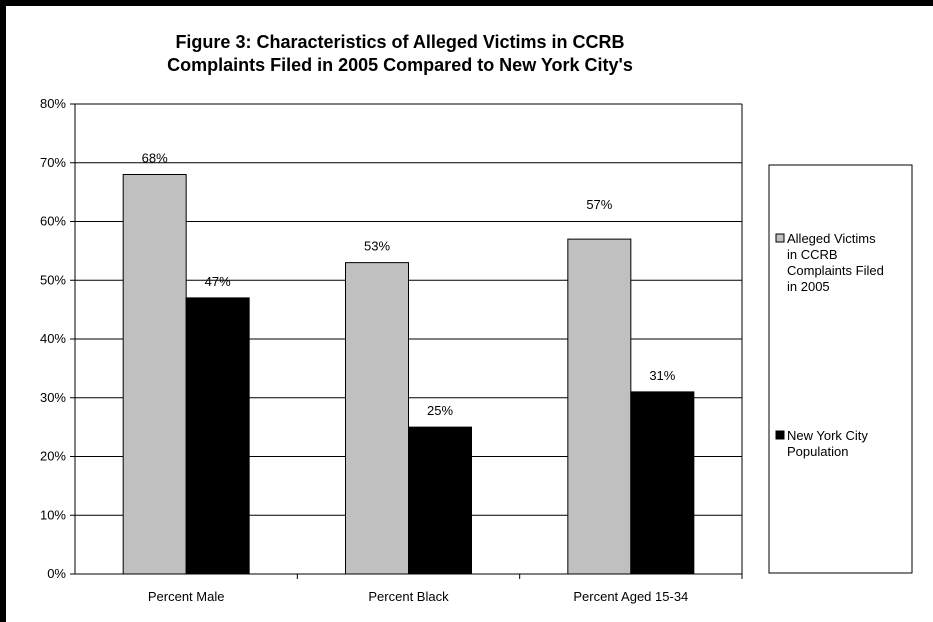 This screenshot has height=622, width=933. What do you see at coordinates (835, 270) in the screenshot?
I see `legend-label: Complaints Filed` at bounding box center [835, 270].